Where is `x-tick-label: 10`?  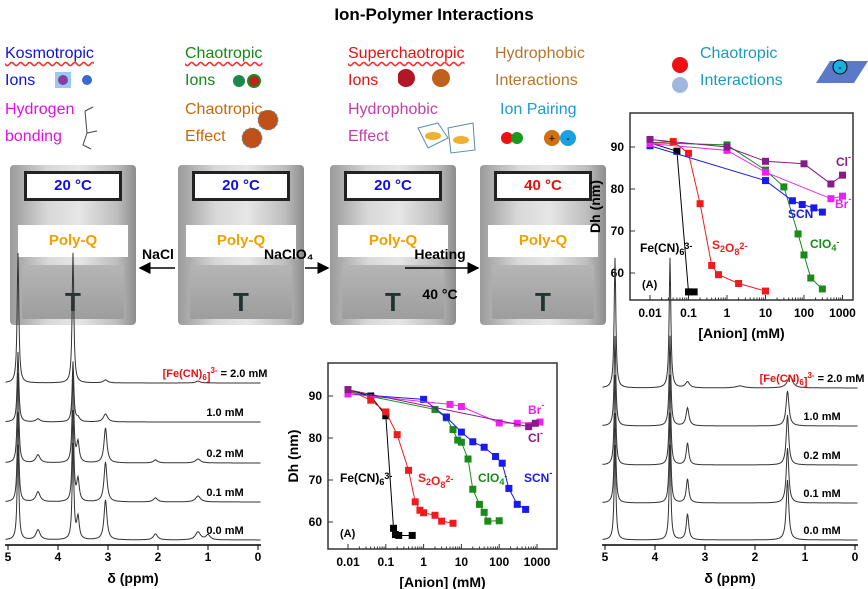
x-tick-label: 10 is located at coordinates (462, 562).